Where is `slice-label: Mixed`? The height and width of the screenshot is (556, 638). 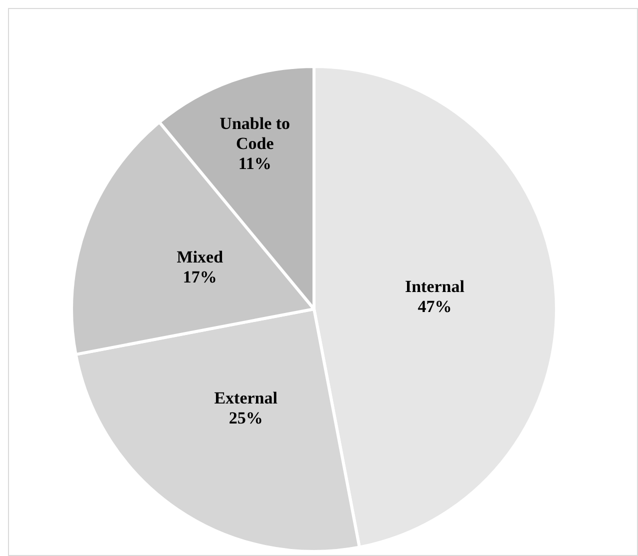
slice-label: Mixed is located at coordinates (200, 256).